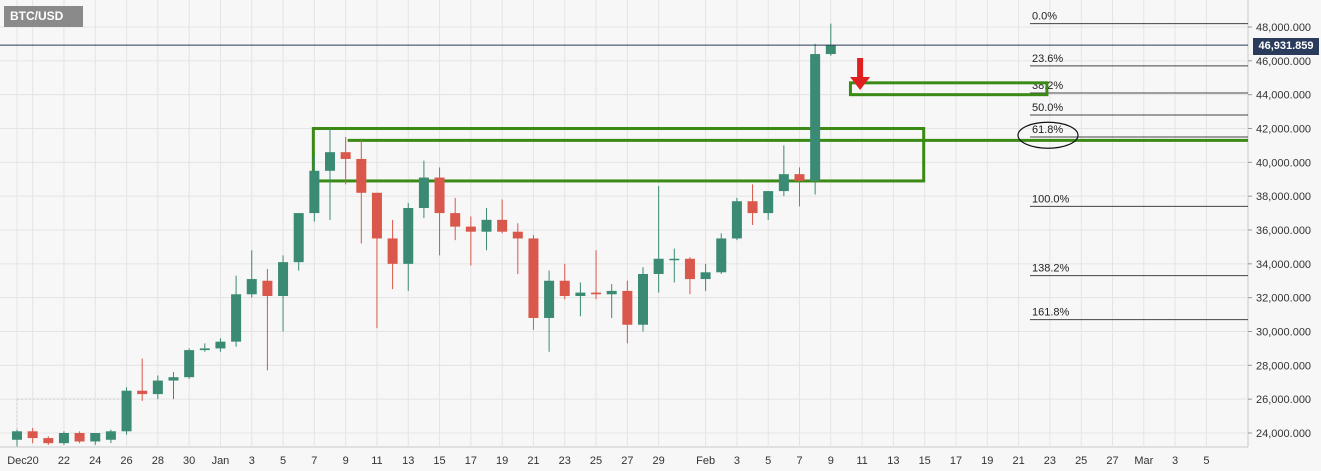 This screenshot has width=1321, height=471. What do you see at coordinates (376, 461) in the screenshot?
I see `x-tick-label: 11` at bounding box center [376, 461].